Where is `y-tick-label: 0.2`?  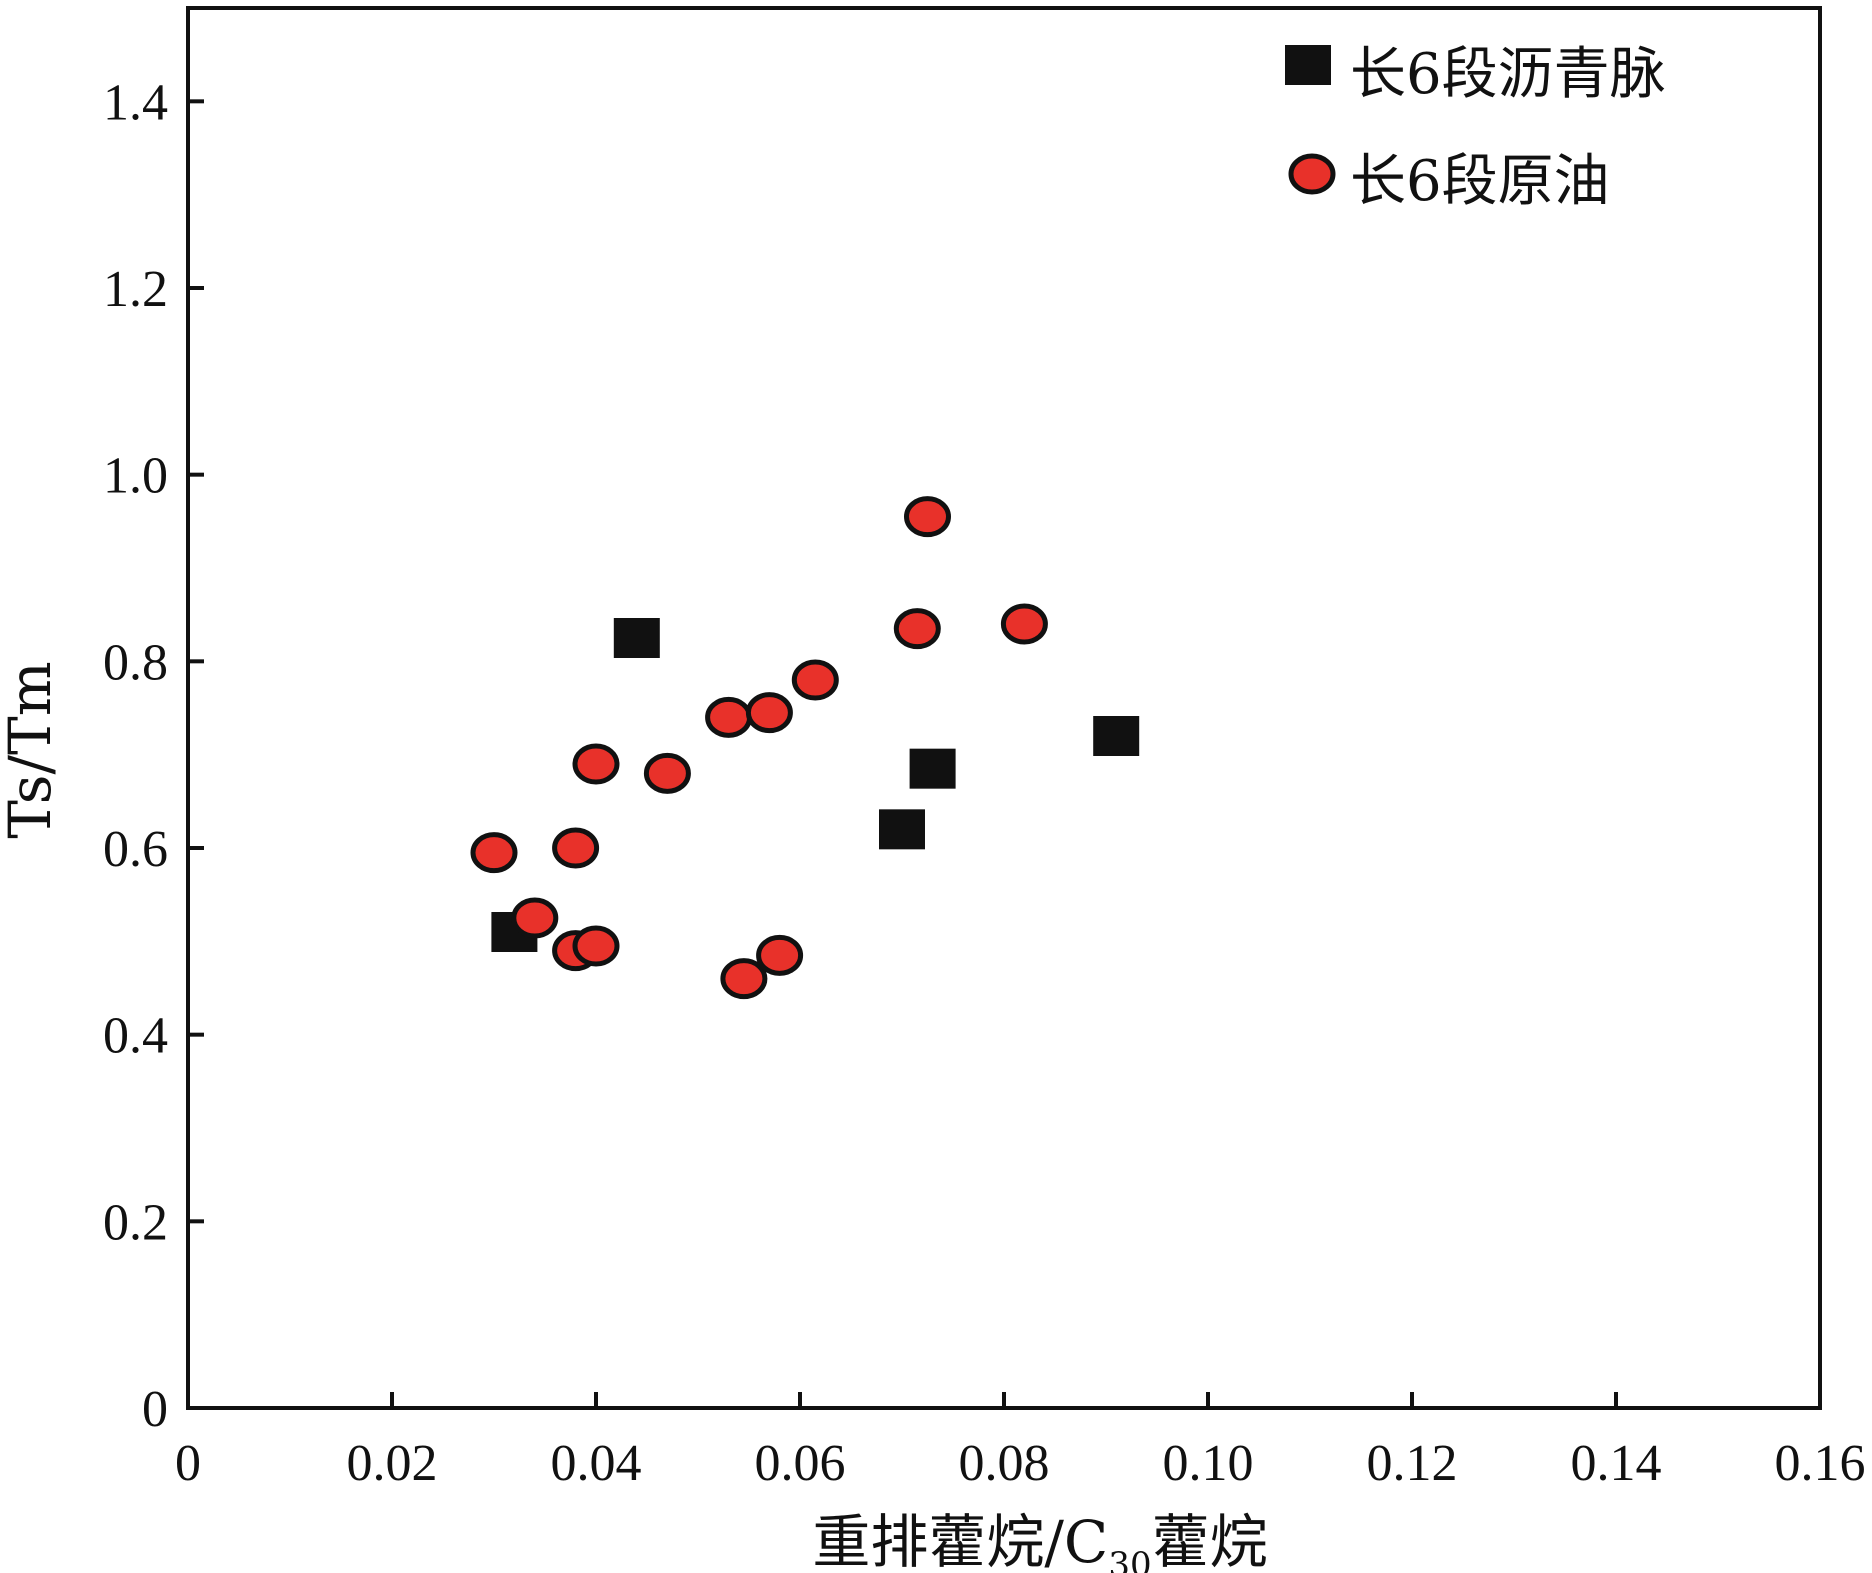
y-tick-label: 0.2 is located at coordinates (135, 1222).